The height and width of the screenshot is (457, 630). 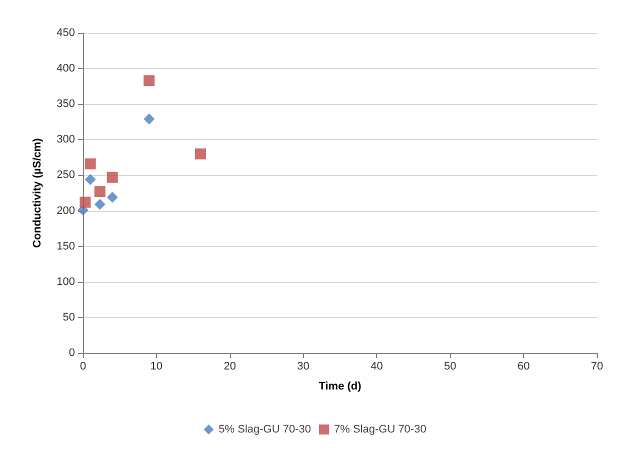 What do you see at coordinates (380, 430) in the screenshot?
I see `legend-label: 7% Slag-GU 70-30` at bounding box center [380, 430].